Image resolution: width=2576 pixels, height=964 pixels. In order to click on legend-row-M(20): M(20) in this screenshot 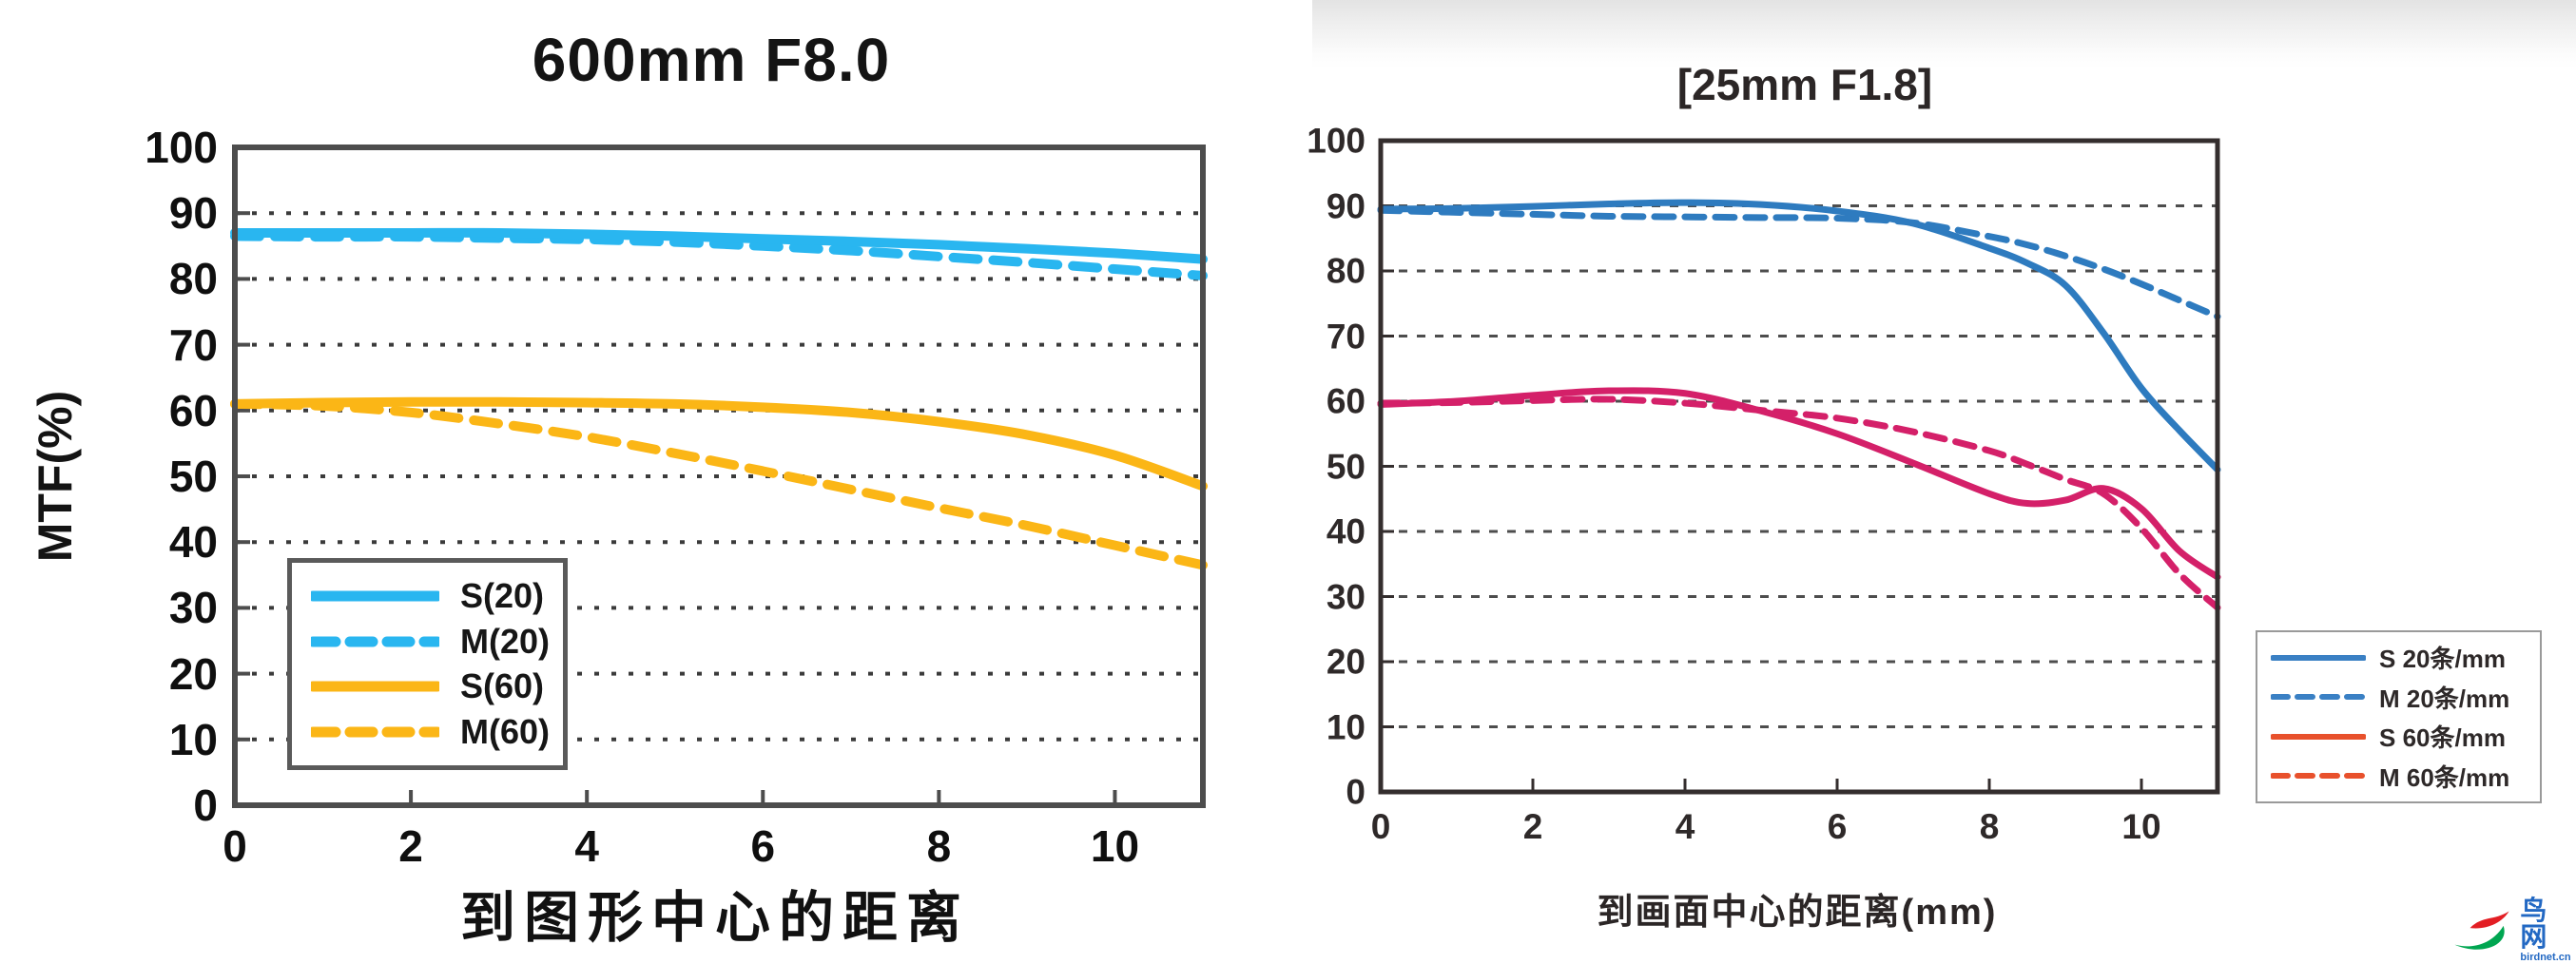, I will do `click(437, 642)`.